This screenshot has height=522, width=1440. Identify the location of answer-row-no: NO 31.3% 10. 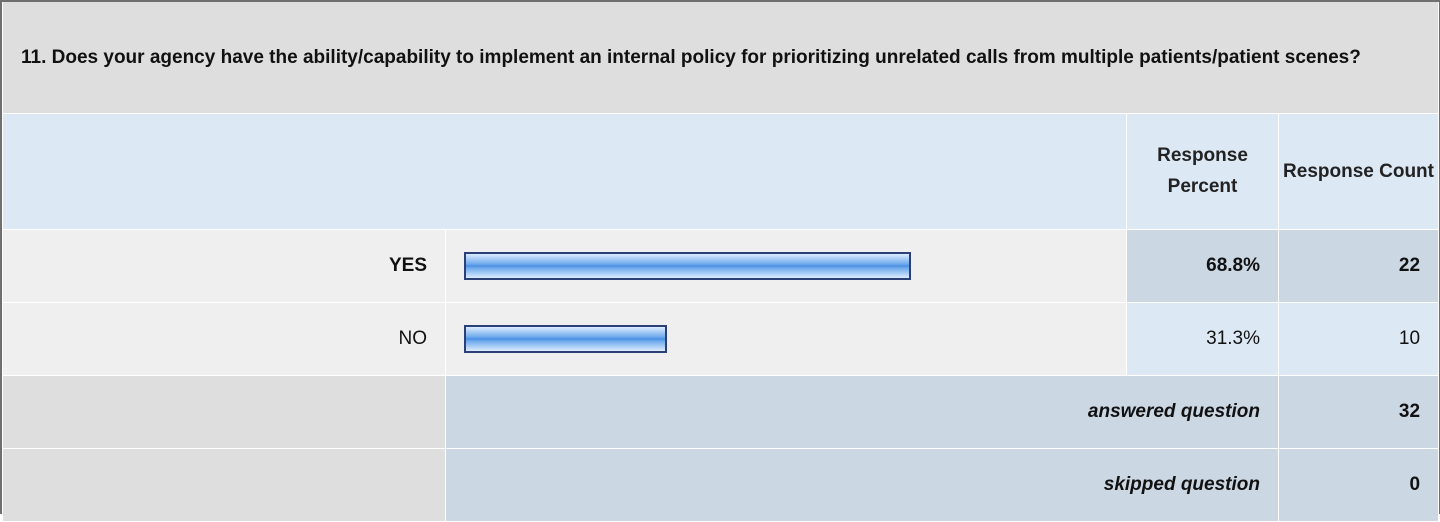
(721, 338).